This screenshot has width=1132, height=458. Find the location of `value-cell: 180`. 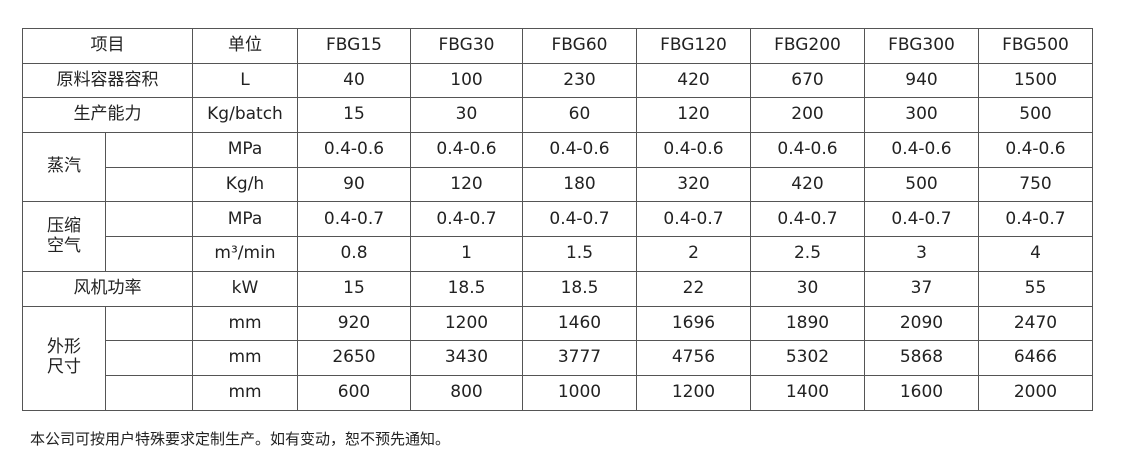

value-cell: 180 is located at coordinates (579, 184).